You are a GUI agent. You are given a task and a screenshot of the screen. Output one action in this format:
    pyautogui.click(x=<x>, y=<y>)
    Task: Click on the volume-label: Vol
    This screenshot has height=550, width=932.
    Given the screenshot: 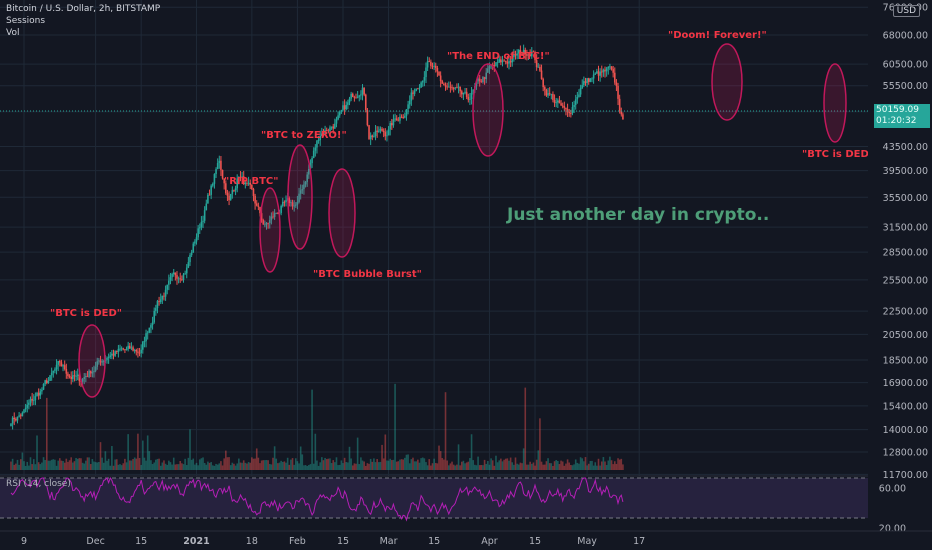 What is the action you would take?
    pyautogui.click(x=13, y=33)
    